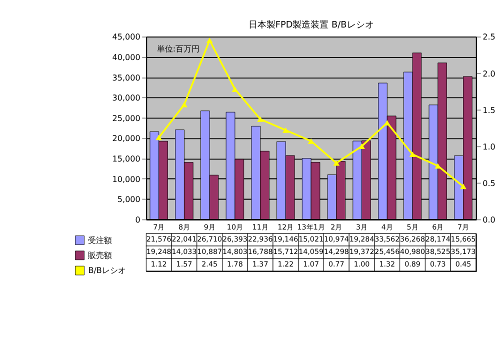  What do you see at coordinates (159, 239) in the screenshot?
I see `data-label: 21,576` at bounding box center [159, 239].